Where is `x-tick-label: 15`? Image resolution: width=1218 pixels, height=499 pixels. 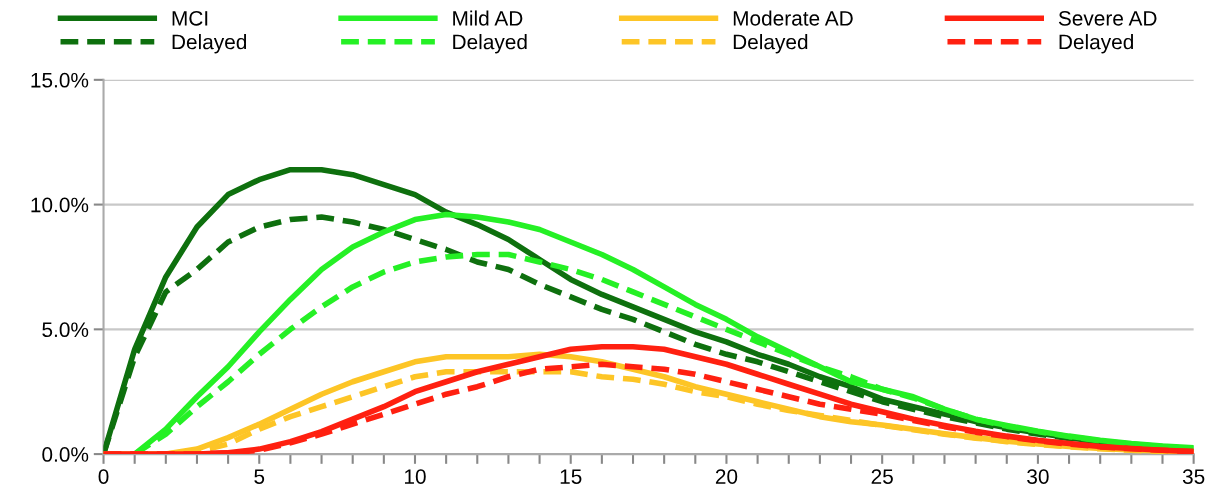
x-tick-label: 15 is located at coordinates (571, 476).